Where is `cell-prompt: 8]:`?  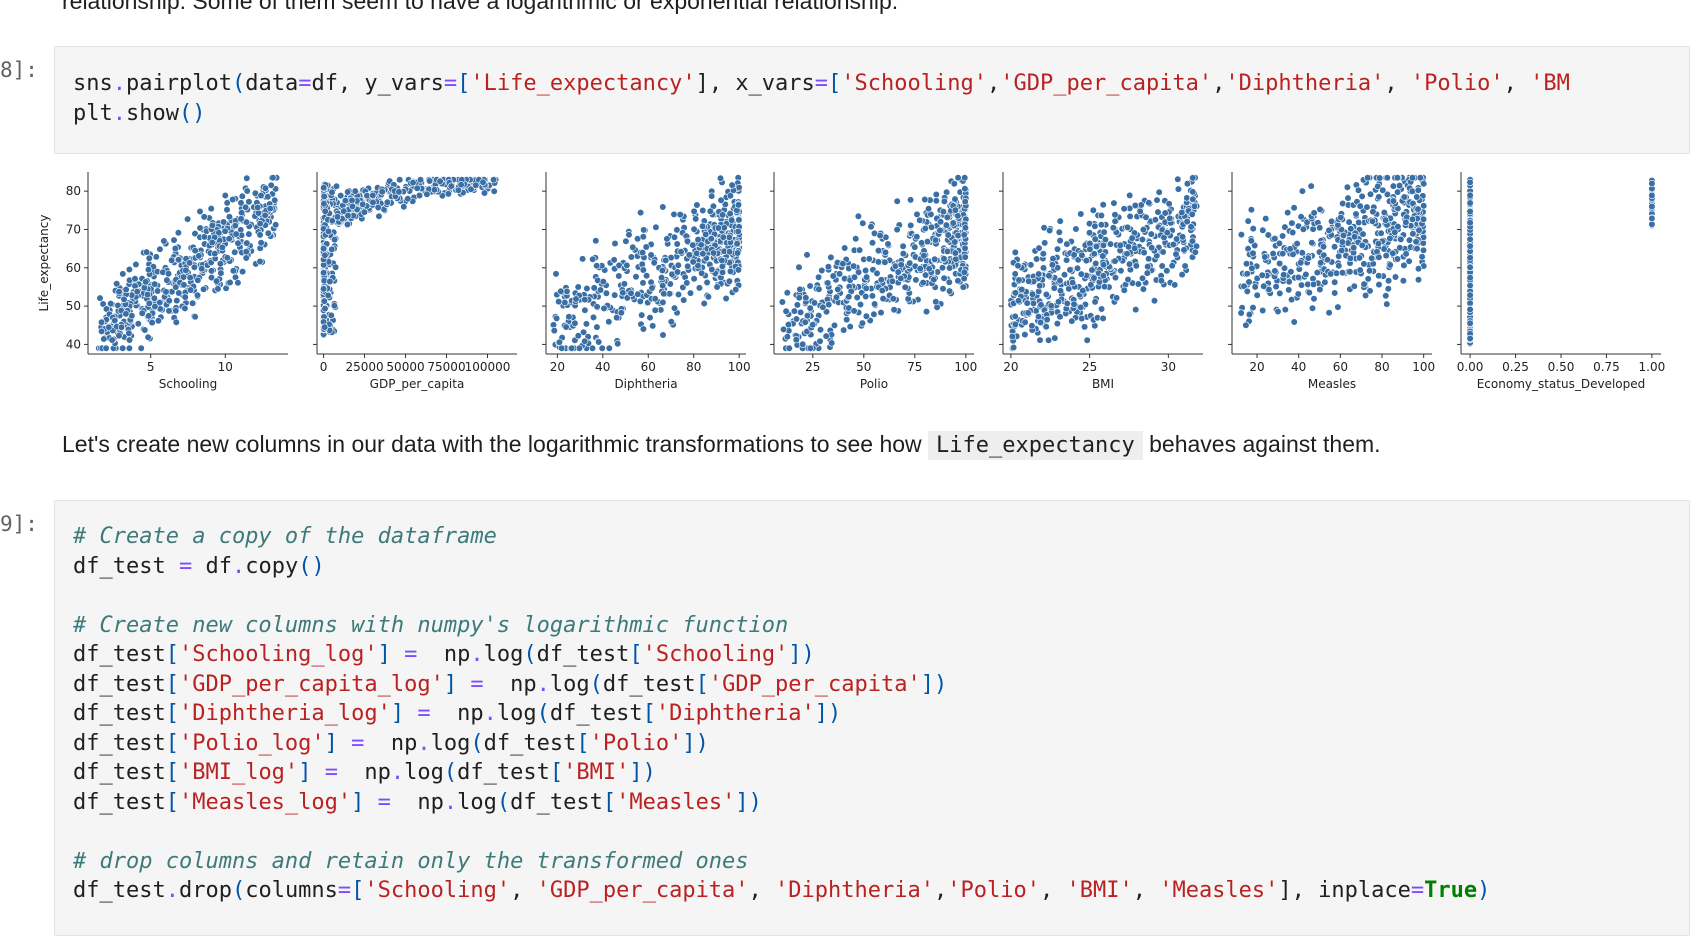
cell-prompt: 8]: is located at coordinates (19, 70).